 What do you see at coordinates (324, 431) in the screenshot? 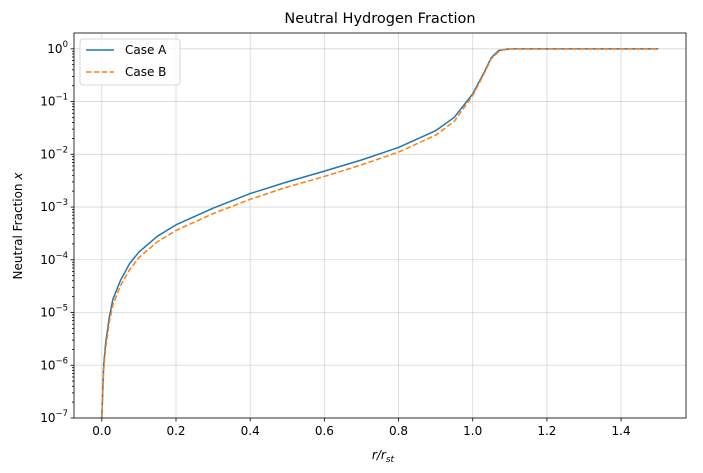
I see `x-tick-label: 0.6` at bounding box center [324, 431].